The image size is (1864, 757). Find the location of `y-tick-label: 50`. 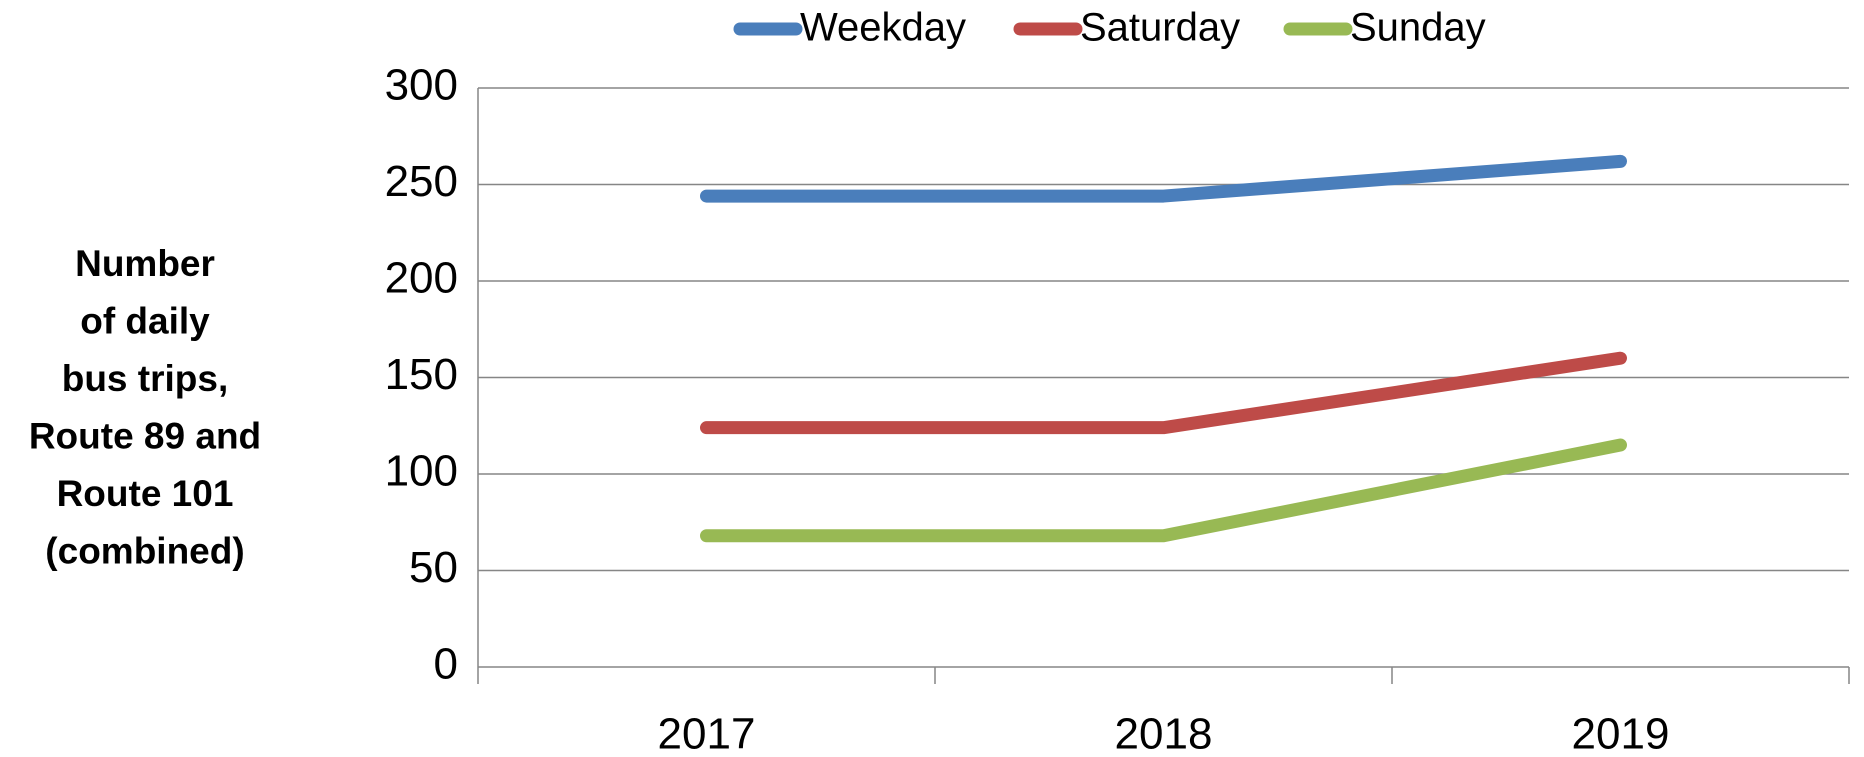

y-tick-label: 50 is located at coordinates (433, 567).